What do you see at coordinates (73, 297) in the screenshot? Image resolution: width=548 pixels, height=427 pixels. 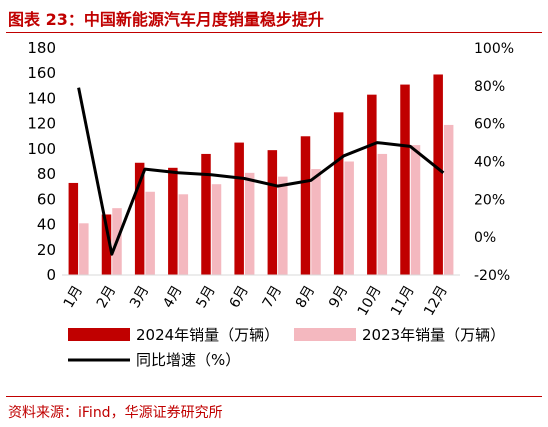 I see `x-axis-tick-label: 1月` at bounding box center [73, 297].